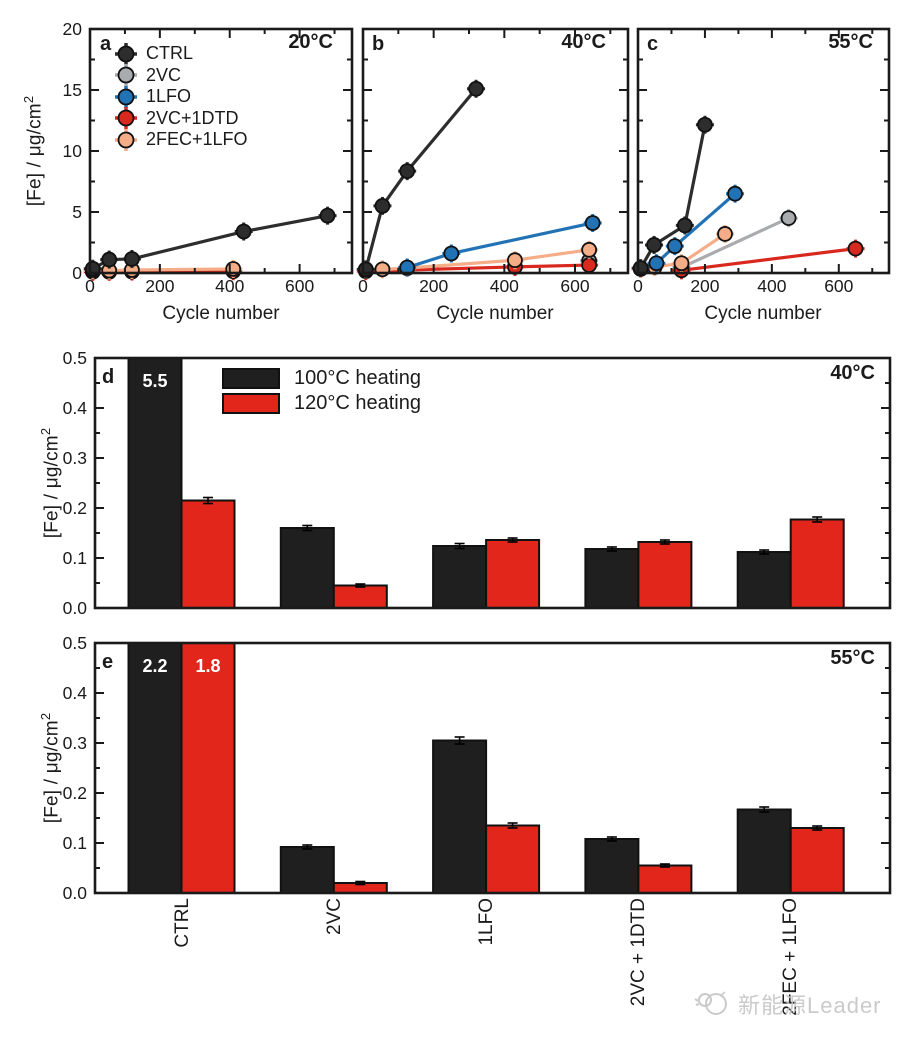 The image size is (897, 1045). I want to click on panel-letter-c: c, so click(653, 44).